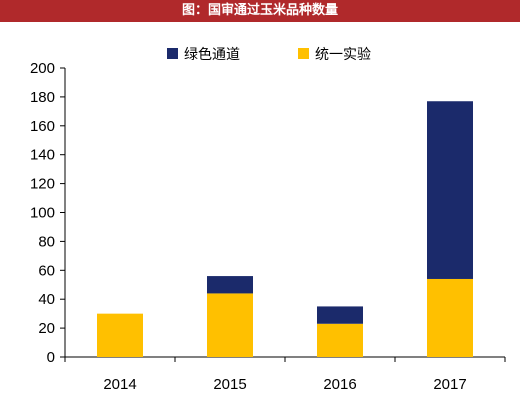 The height and width of the screenshot is (400, 520). I want to click on bar-lvse-2015, so click(230, 285).